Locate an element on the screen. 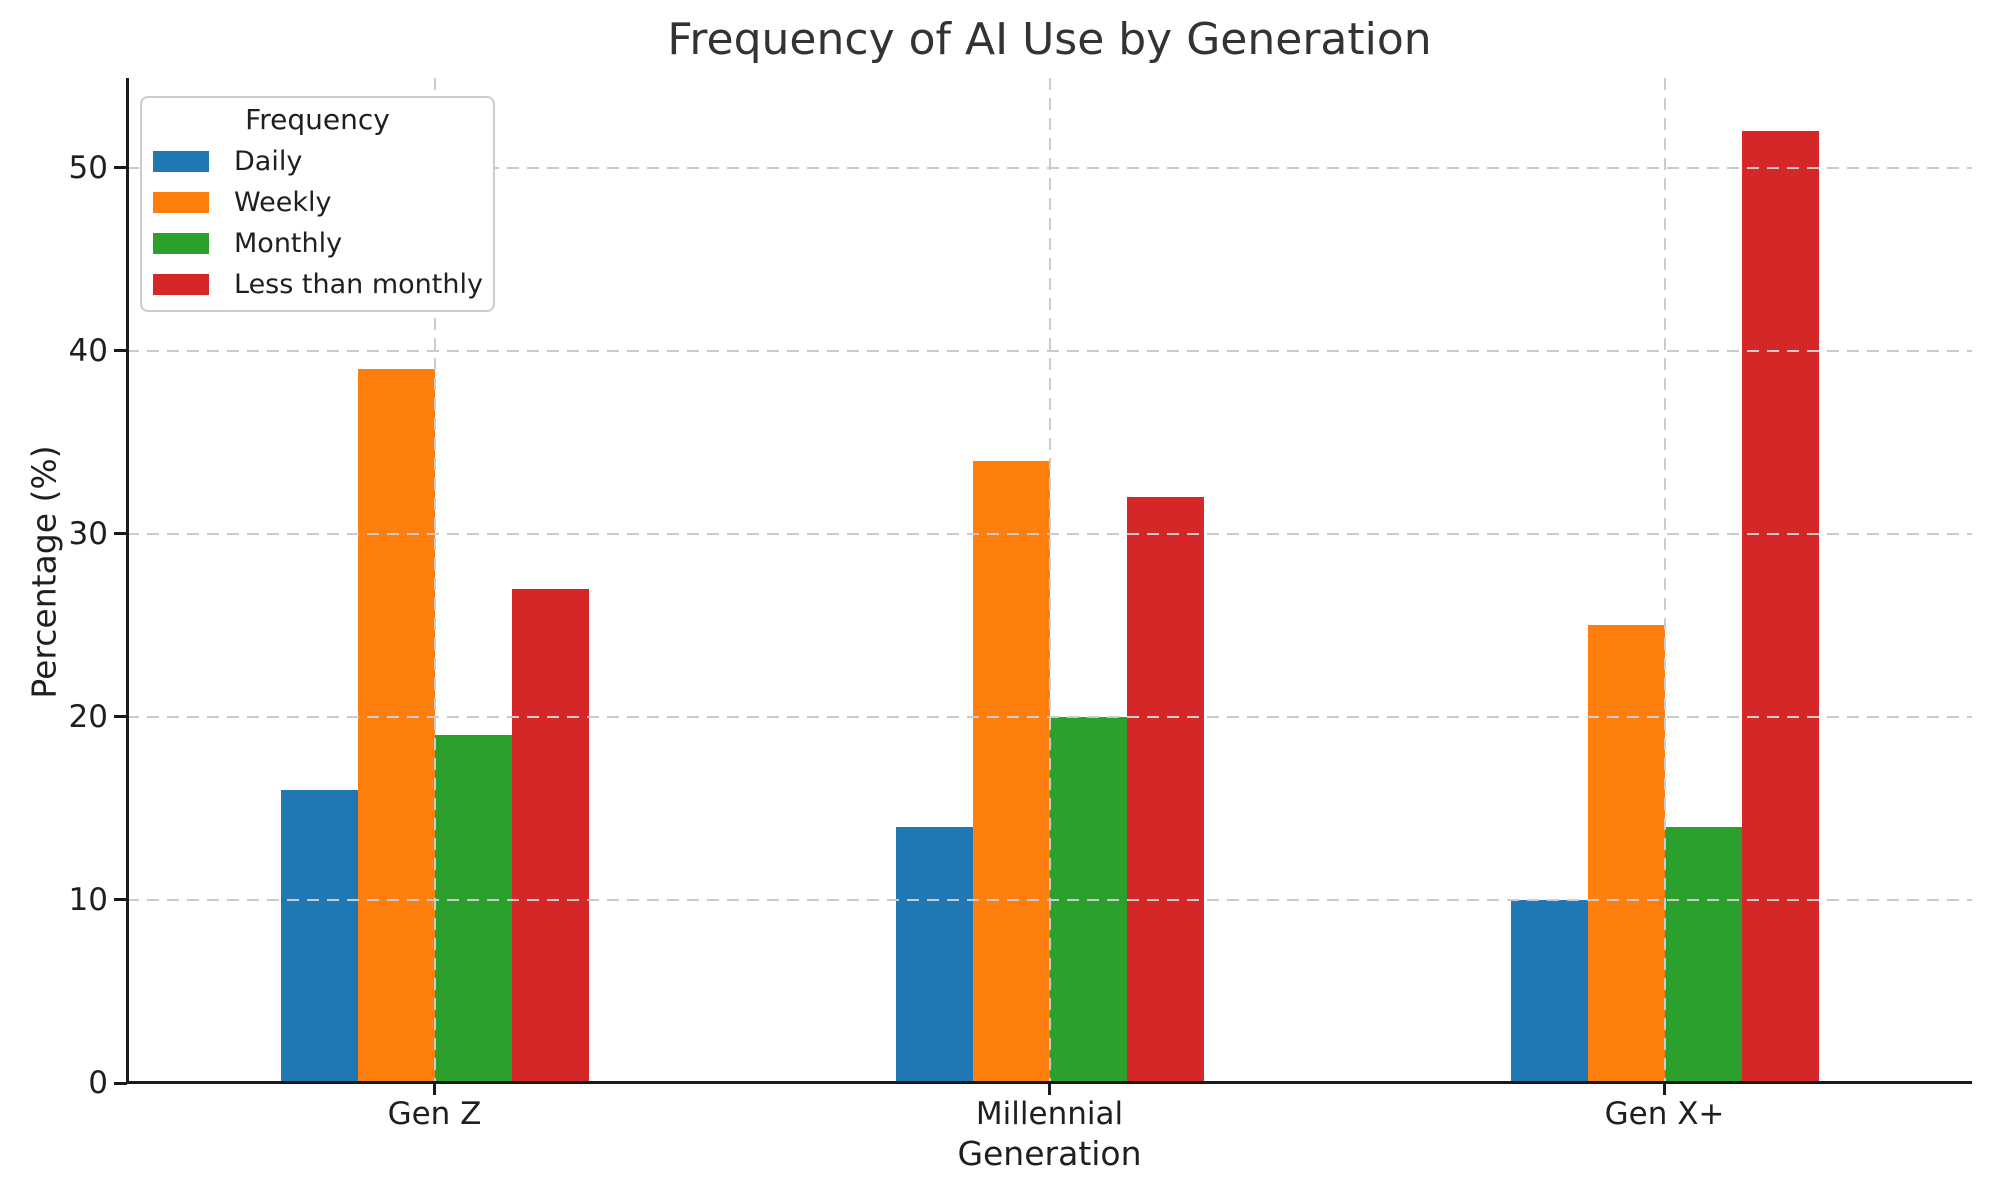 This screenshot has width=2000, height=1200. x-tick-millennial is located at coordinates (1049, 1089).